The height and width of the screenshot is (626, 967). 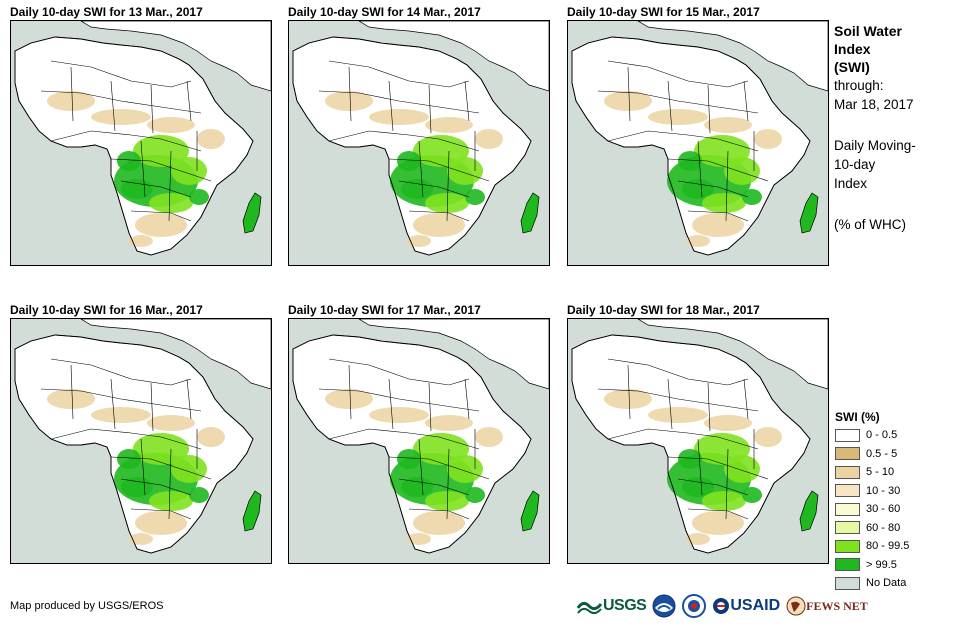 I want to click on usaid-logo: USAID, so click(x=746, y=606).